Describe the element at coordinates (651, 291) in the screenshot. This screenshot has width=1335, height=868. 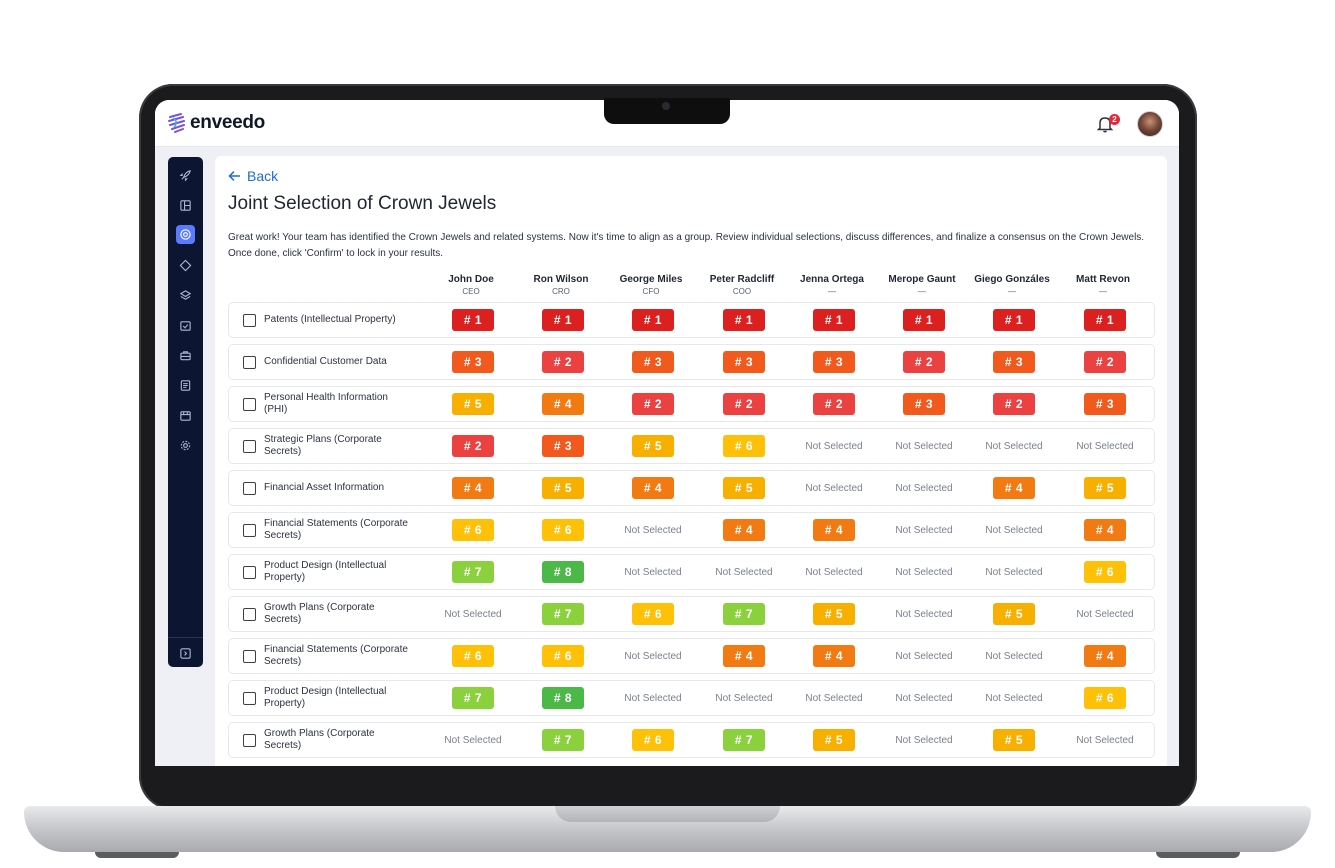
I see `member-role: CFO` at that location.